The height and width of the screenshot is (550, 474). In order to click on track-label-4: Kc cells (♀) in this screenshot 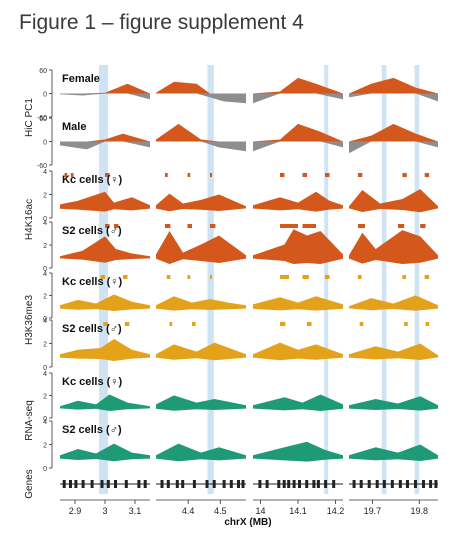, I will do `click(92, 282)`.